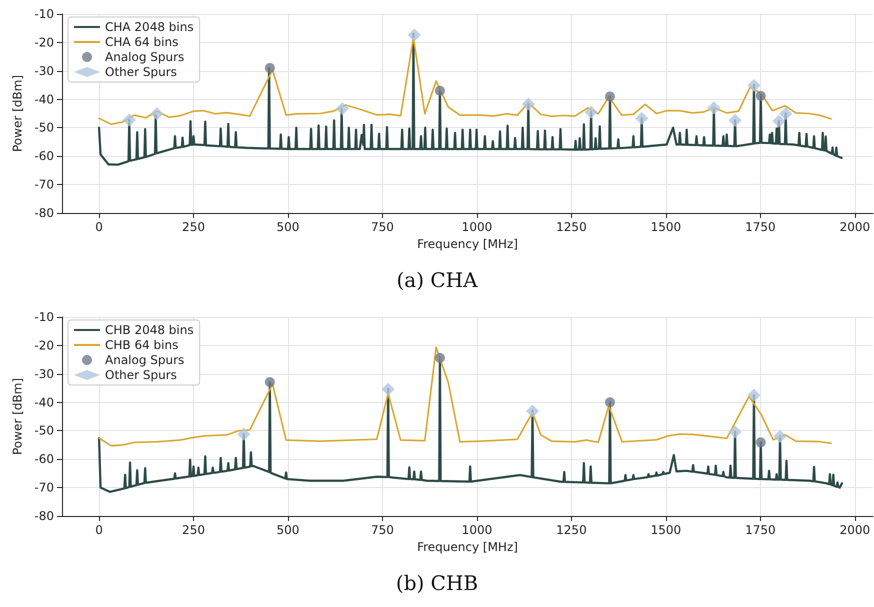 The width and height of the screenshot is (874, 607). I want to click on legend-label: CHB 2048 bins, so click(149, 330).